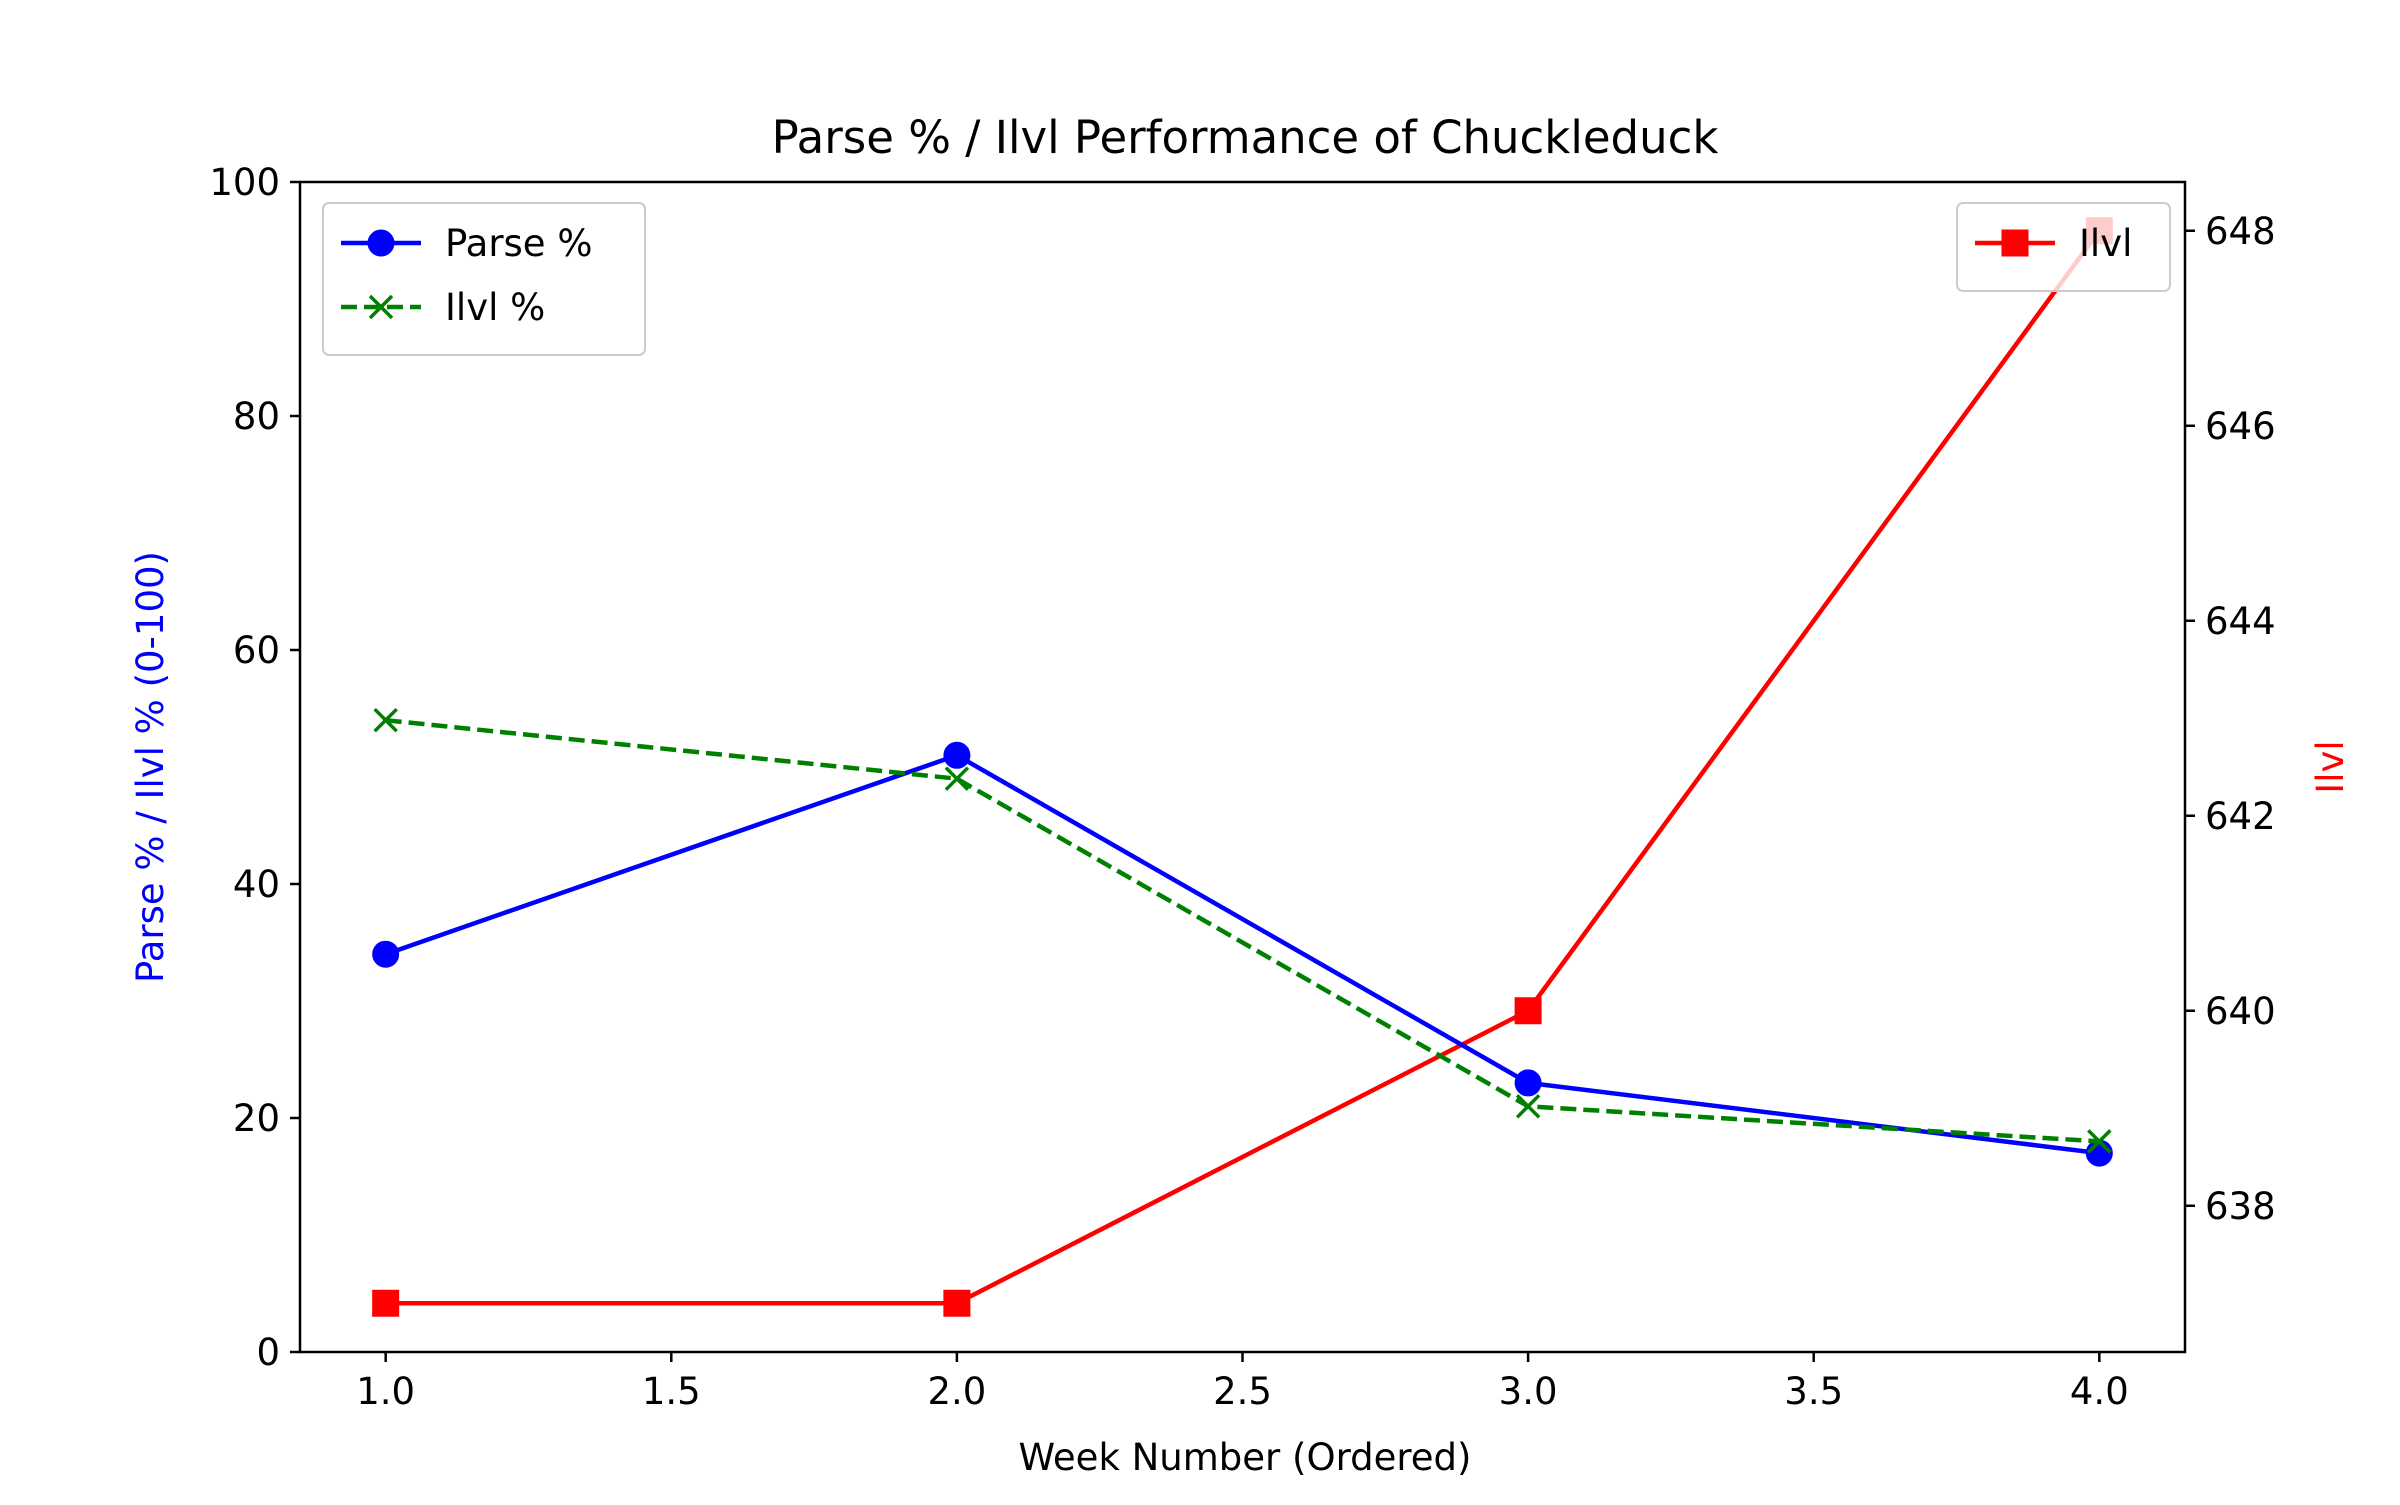 Image resolution: width=2400 pixels, height=1505 pixels. Describe the element at coordinates (2240, 231) in the screenshot. I see `y-right-tick-label: 648` at that location.